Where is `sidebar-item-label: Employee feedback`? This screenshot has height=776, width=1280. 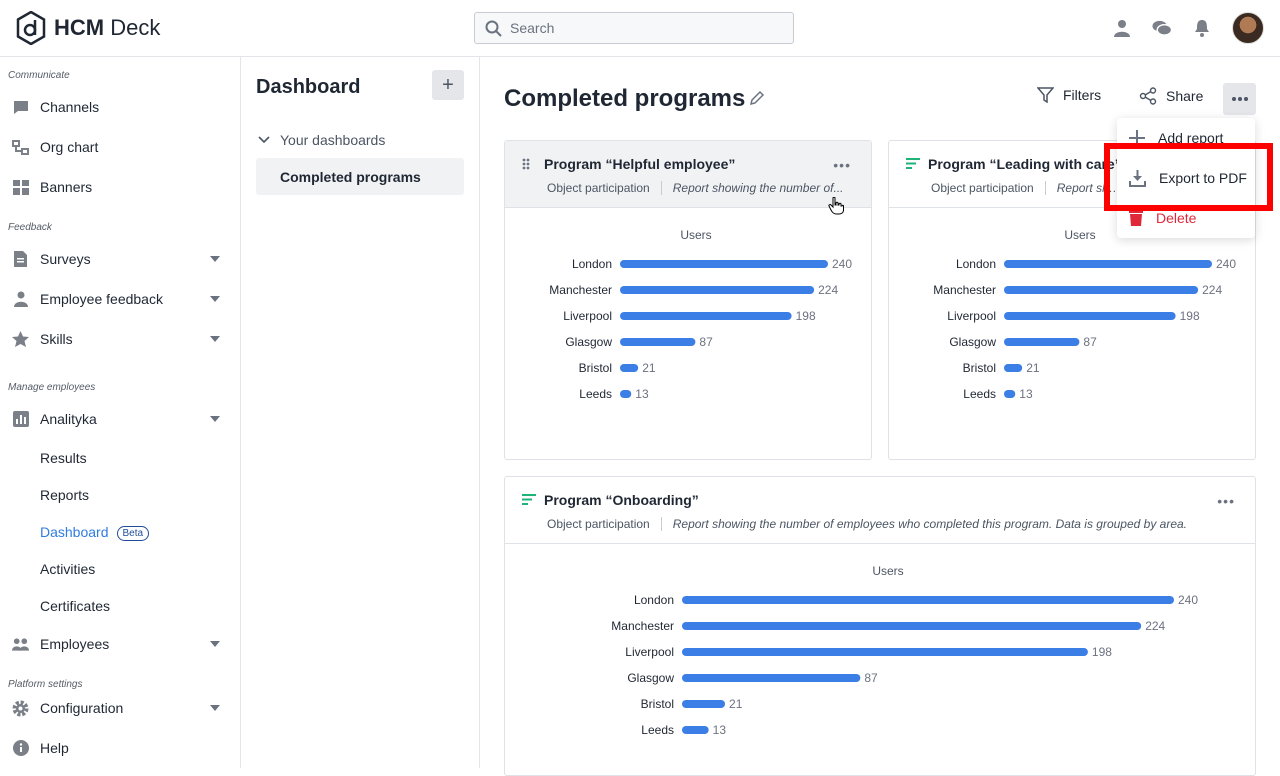 sidebar-item-label: Employee feedback is located at coordinates (101, 299).